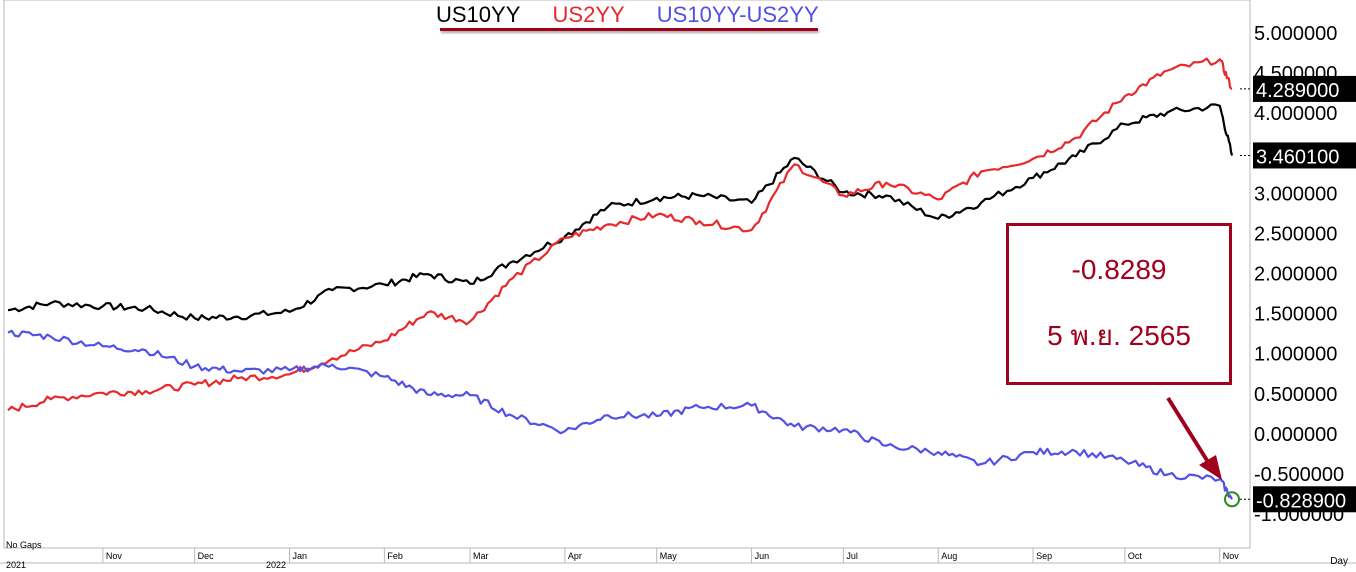  What do you see at coordinates (1119, 304) in the screenshot?
I see `annotation-box: -0.8289 5 พ.ย. 2565` at bounding box center [1119, 304].